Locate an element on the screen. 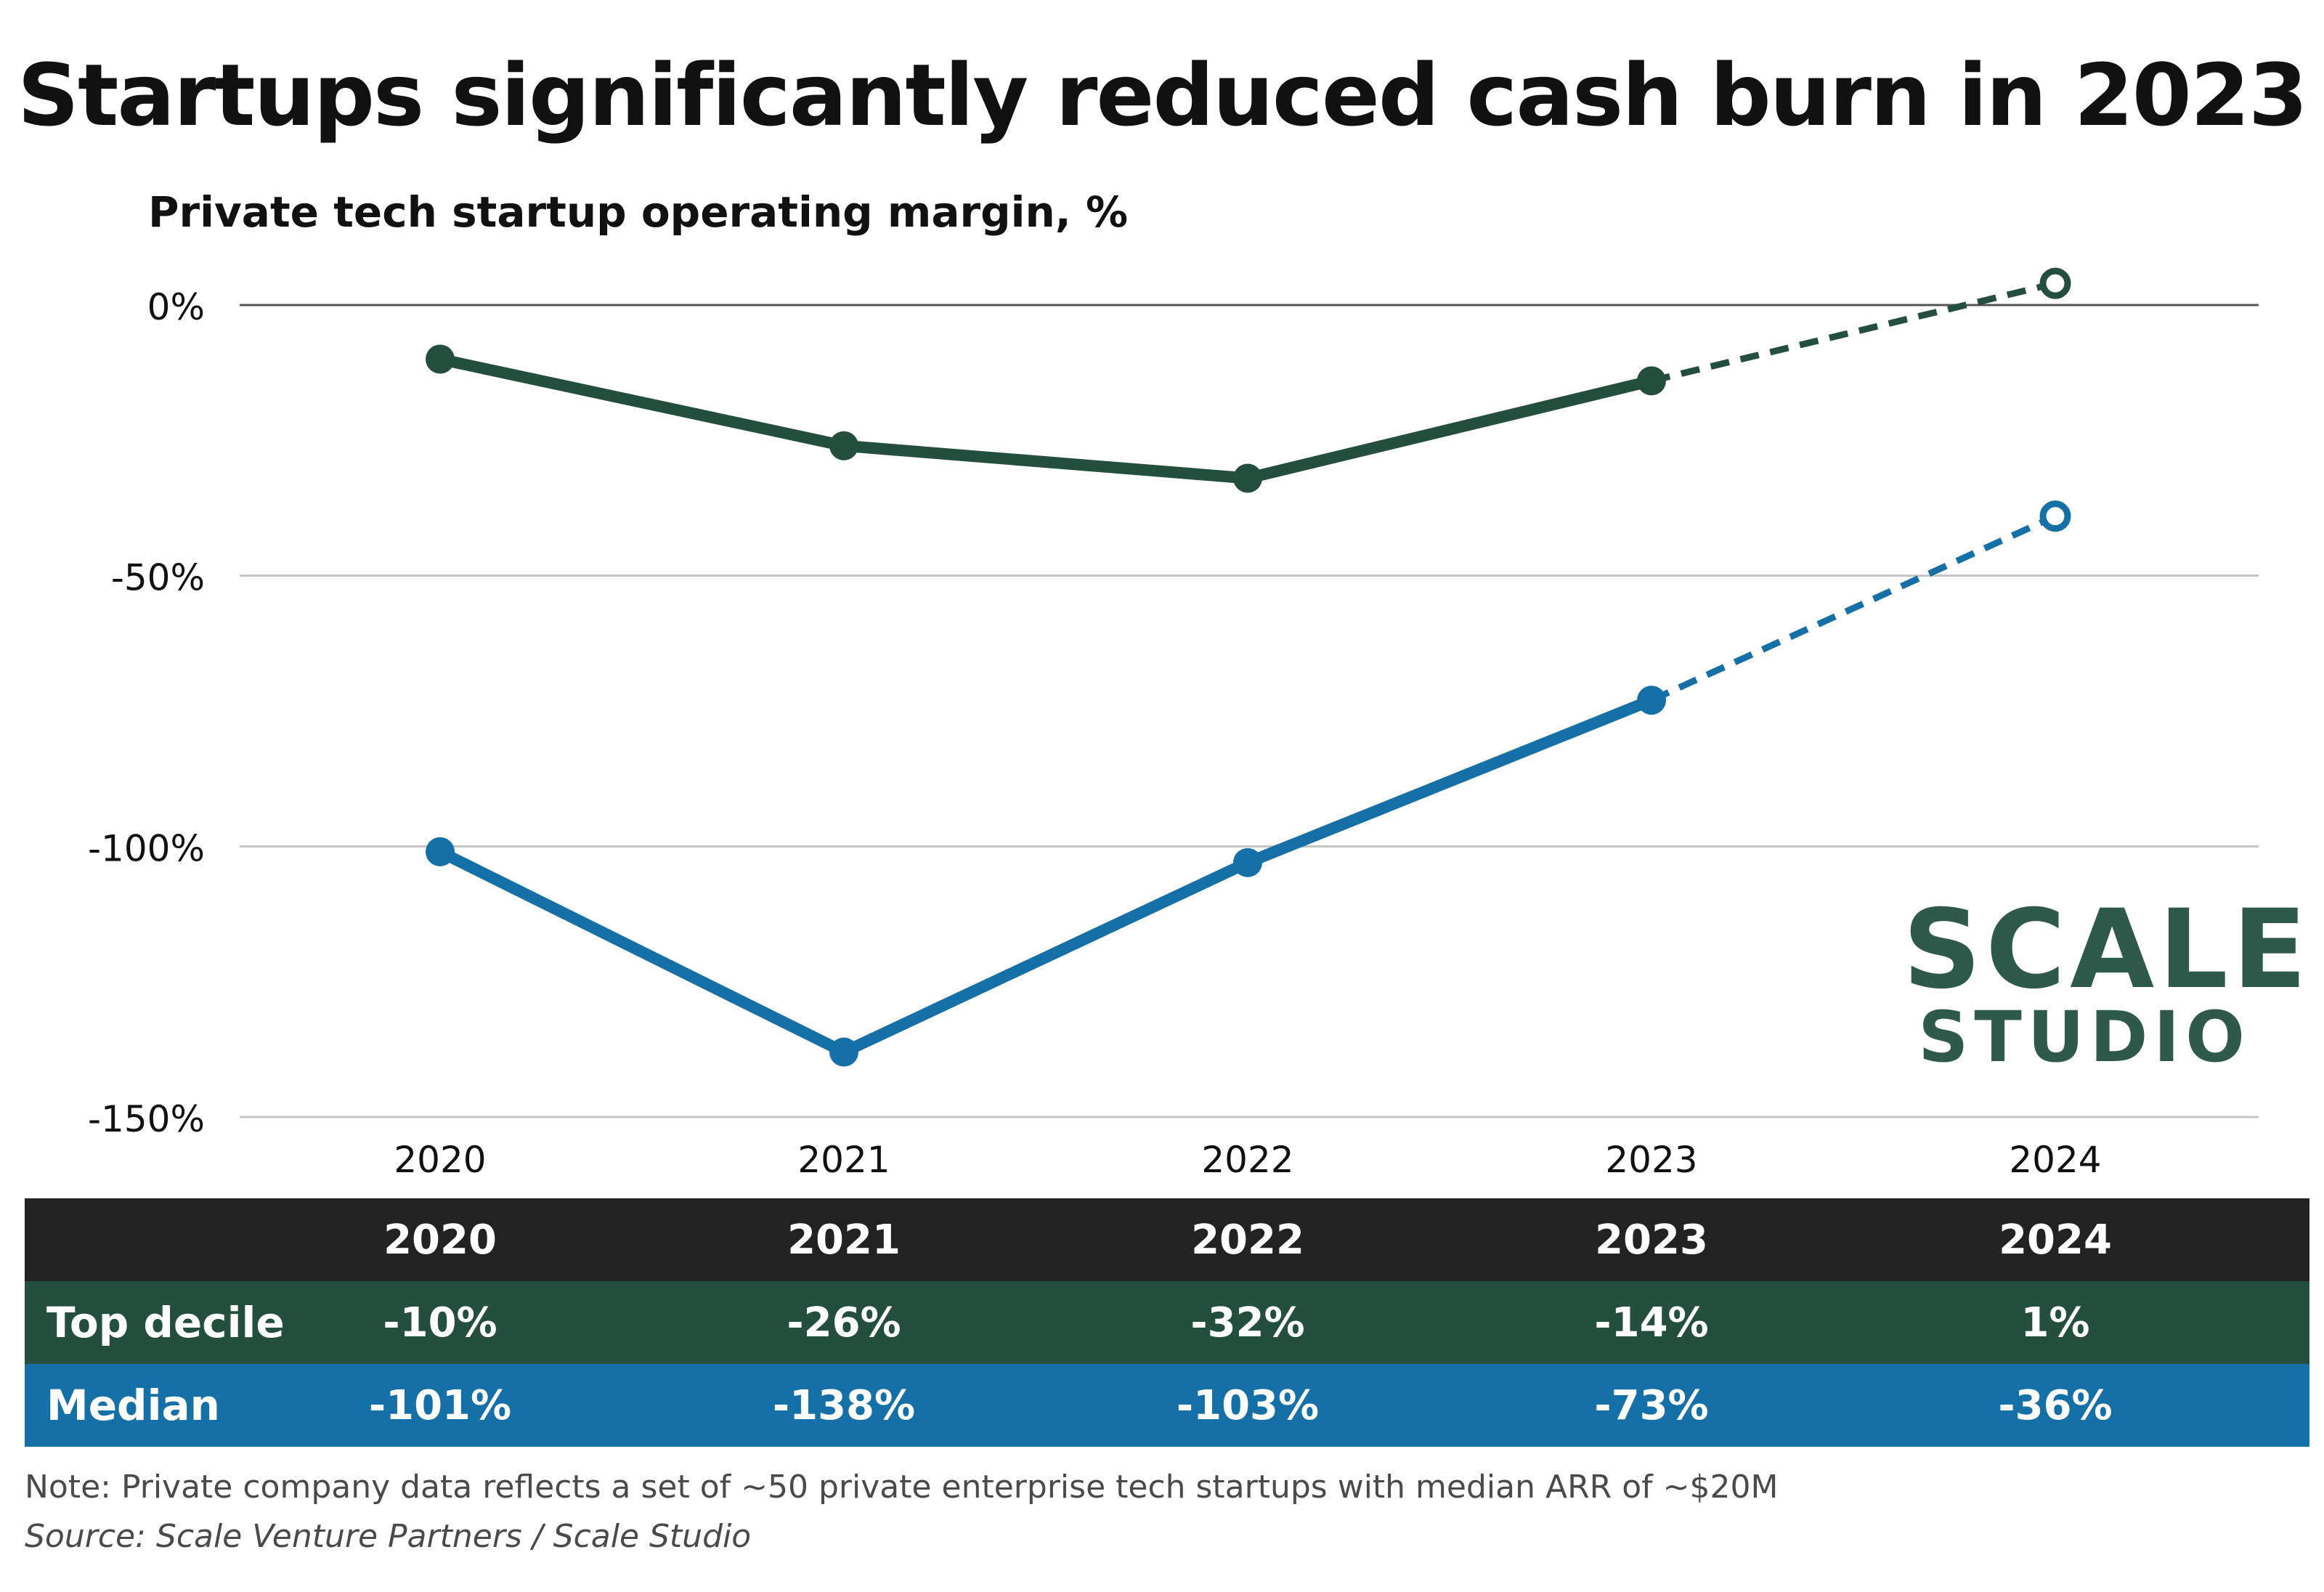 The image size is (2324, 1592). table-row-median: Median -101% -138% -103% -73% -36% is located at coordinates (1167, 1405).